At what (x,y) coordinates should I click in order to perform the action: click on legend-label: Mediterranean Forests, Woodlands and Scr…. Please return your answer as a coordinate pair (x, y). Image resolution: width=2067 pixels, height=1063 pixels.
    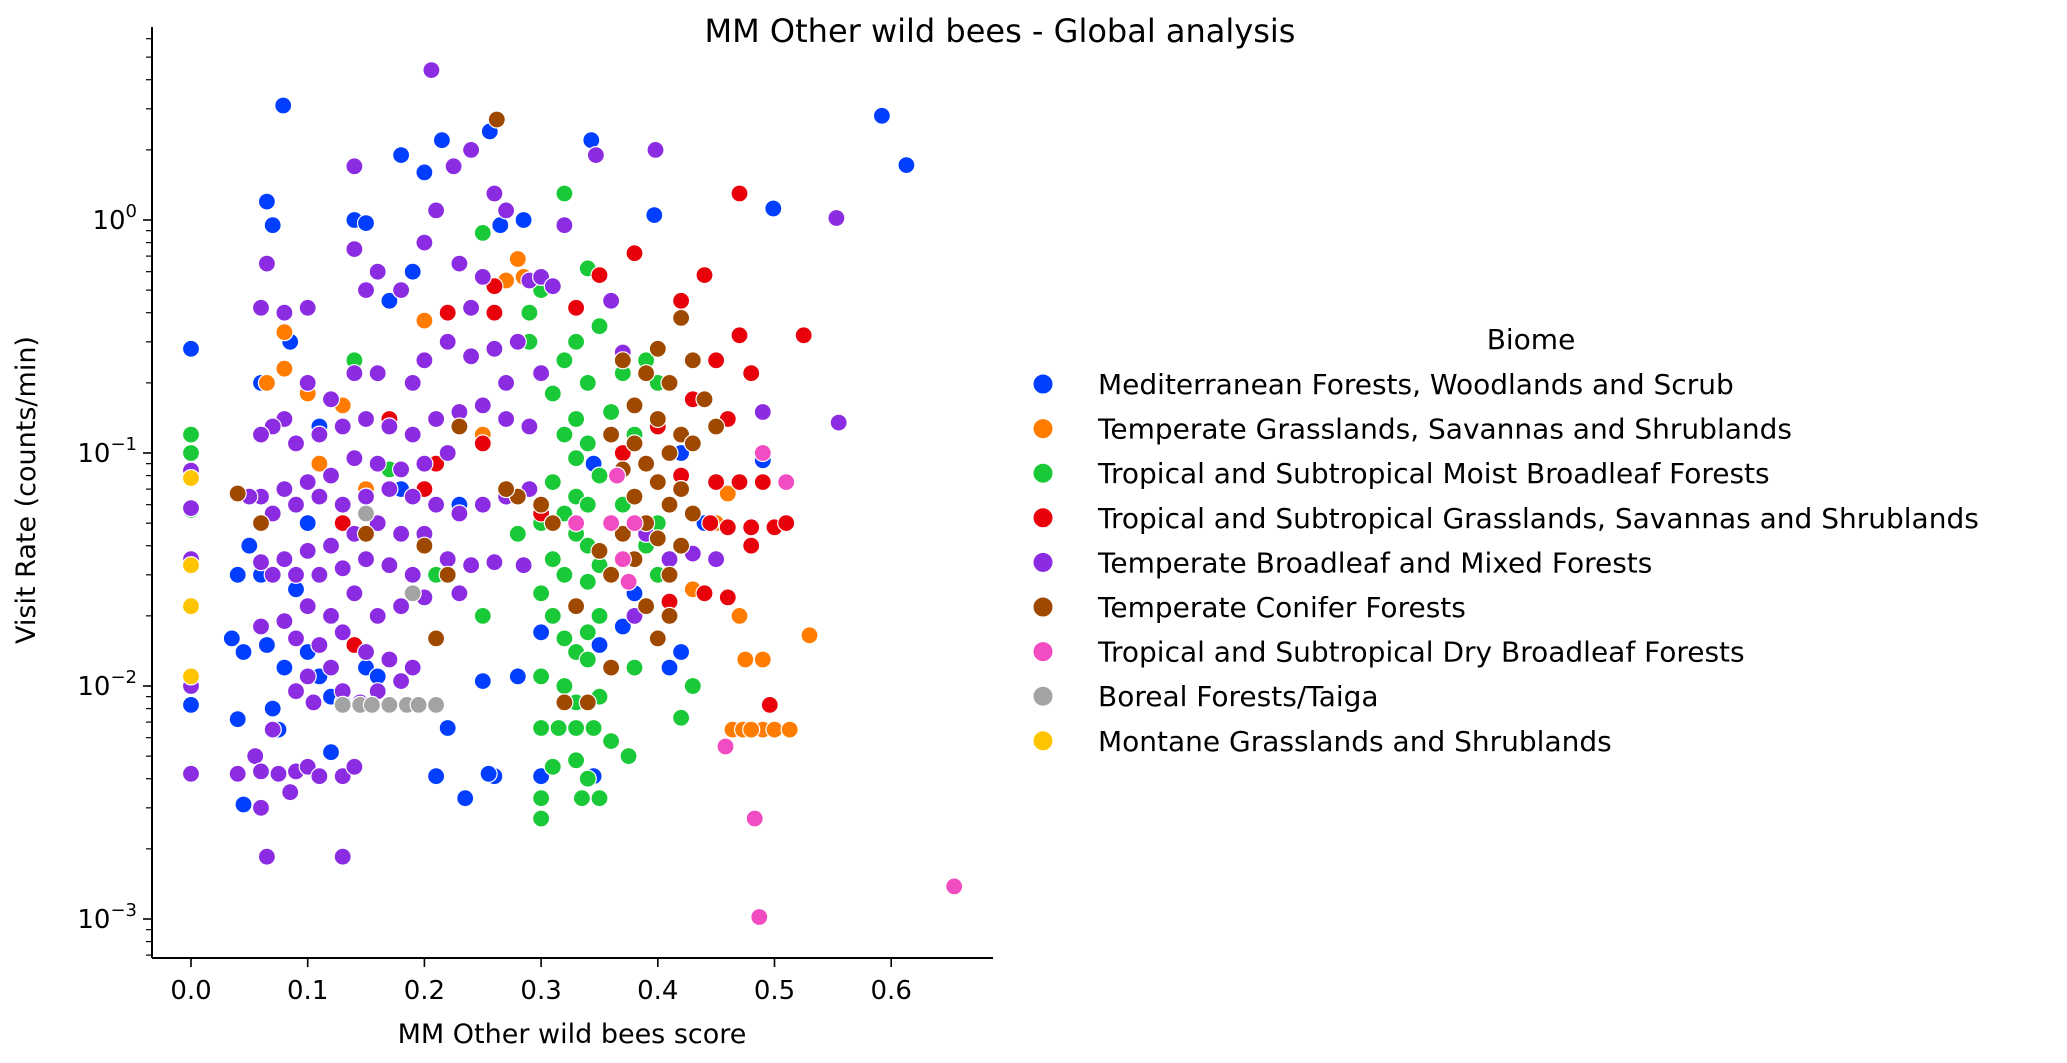
    Looking at the image, I should click on (1416, 384).